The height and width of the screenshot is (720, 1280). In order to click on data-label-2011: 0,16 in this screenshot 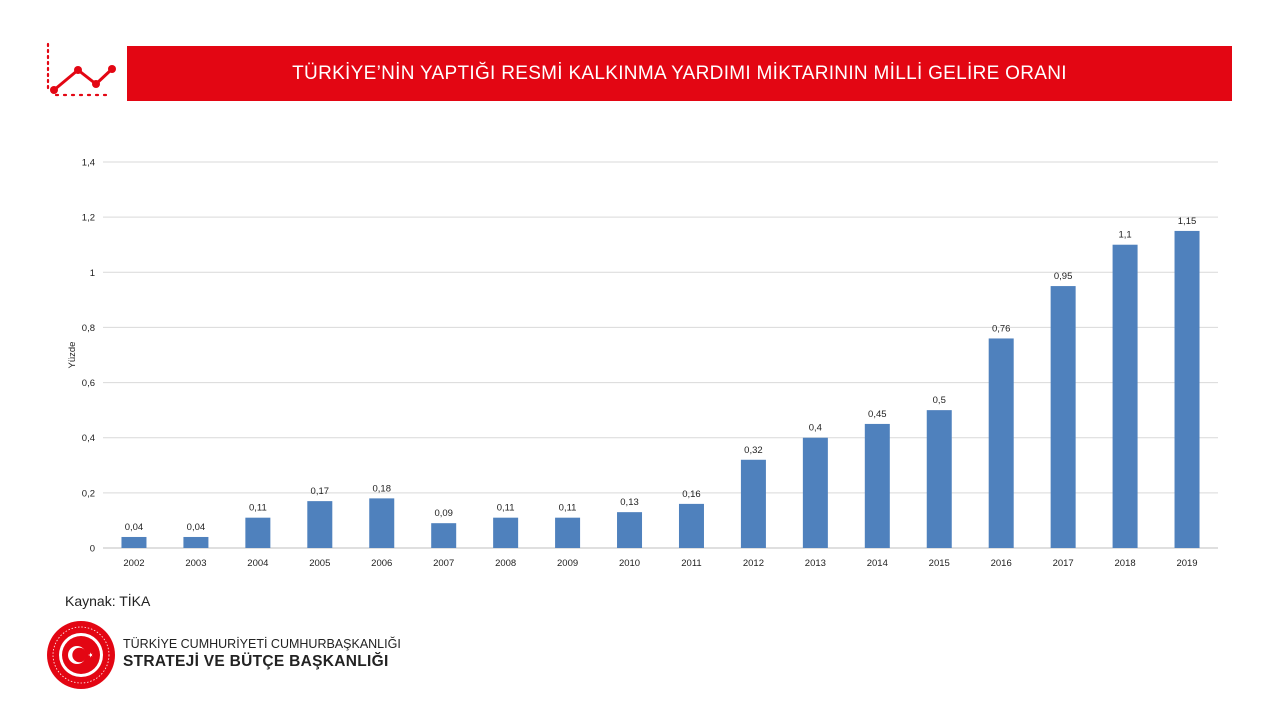, I will do `click(691, 494)`.